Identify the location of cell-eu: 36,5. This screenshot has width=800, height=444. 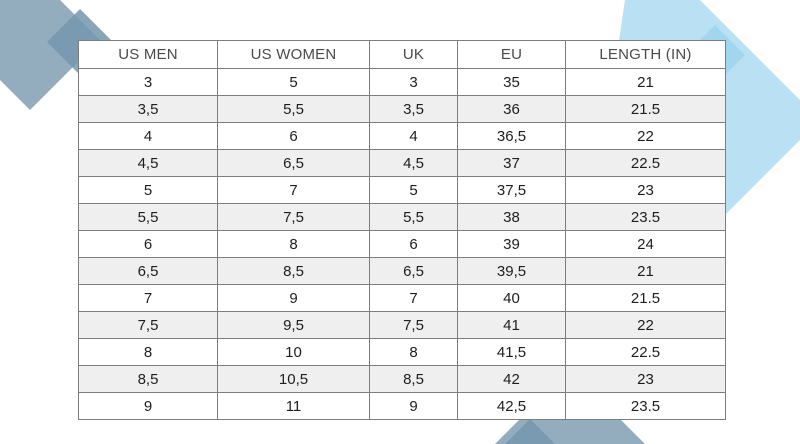
(511, 136).